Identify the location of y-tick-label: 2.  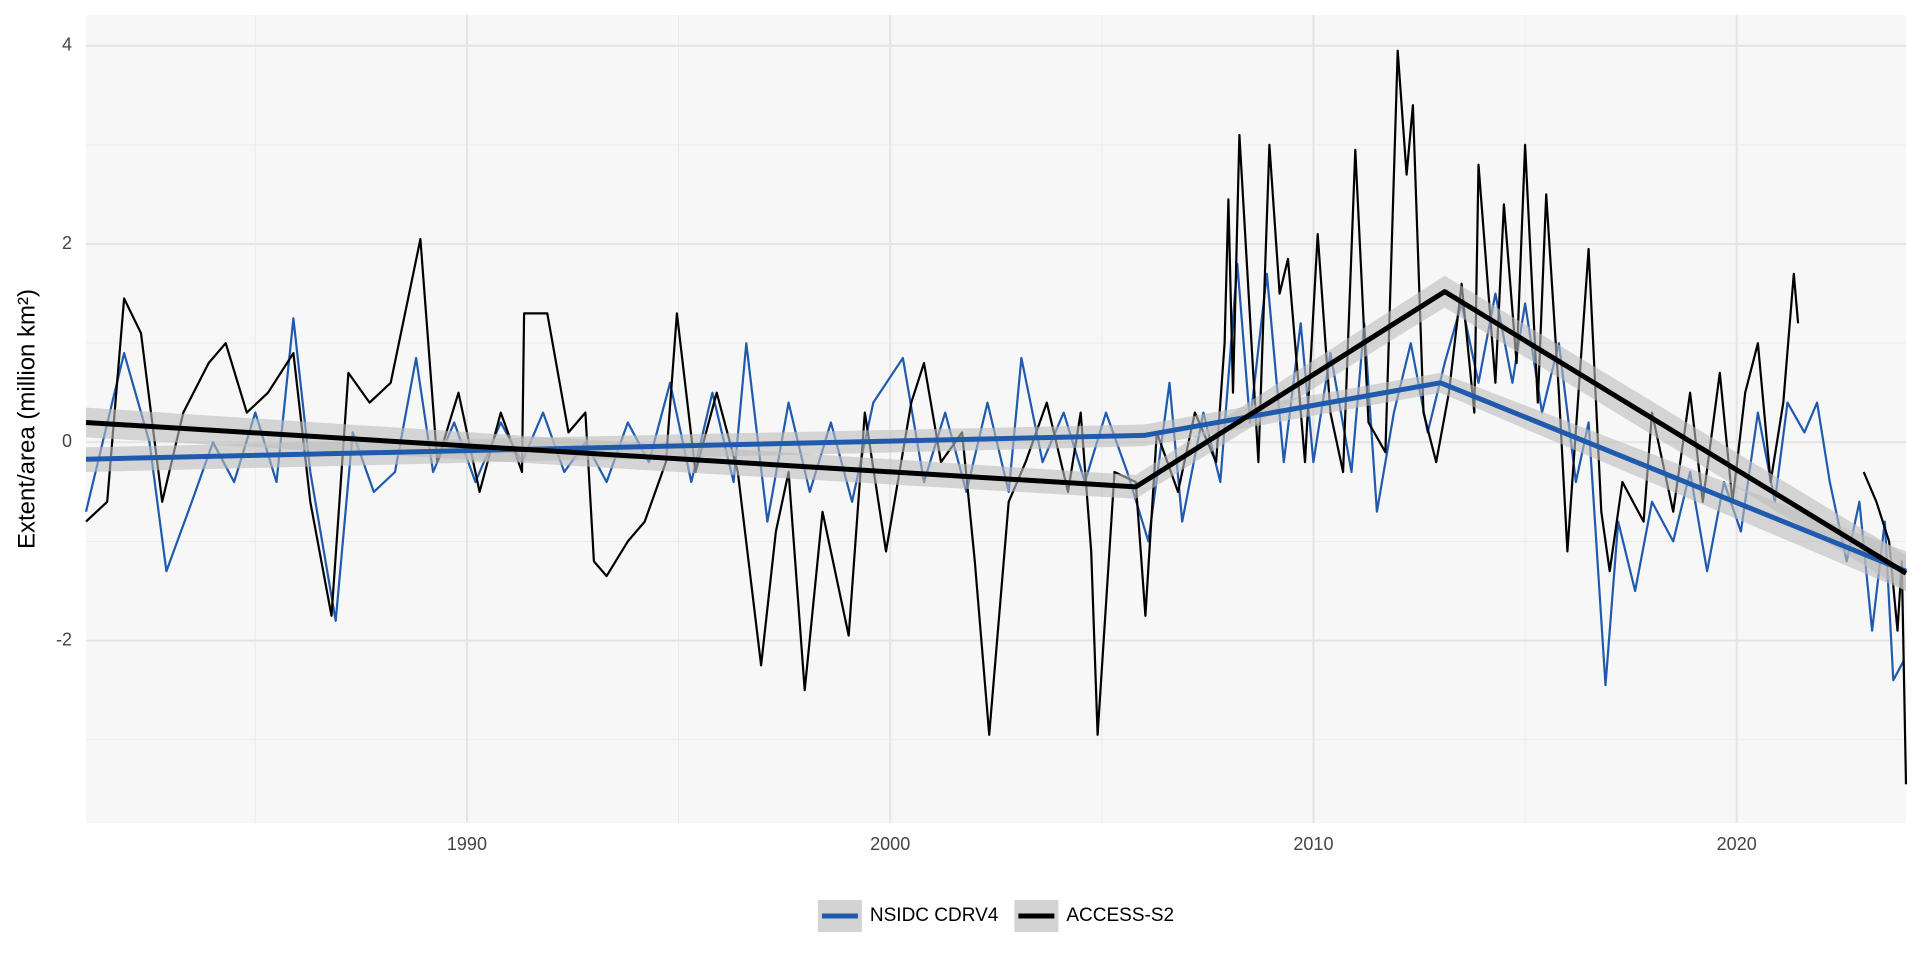
(67, 243).